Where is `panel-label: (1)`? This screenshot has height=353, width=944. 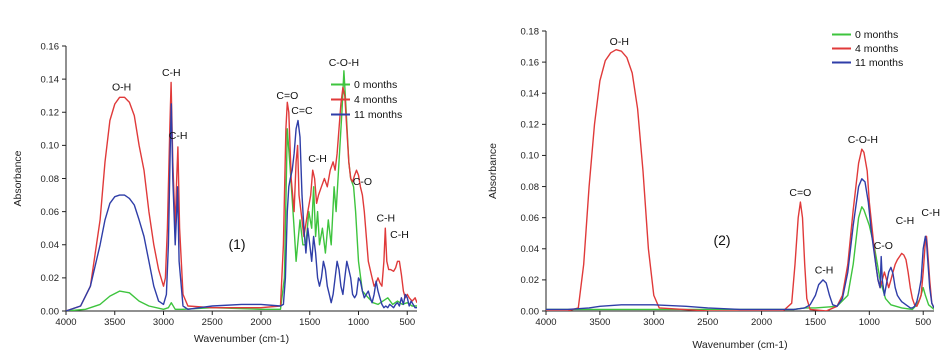
panel-label: (1) is located at coordinates (236, 244).